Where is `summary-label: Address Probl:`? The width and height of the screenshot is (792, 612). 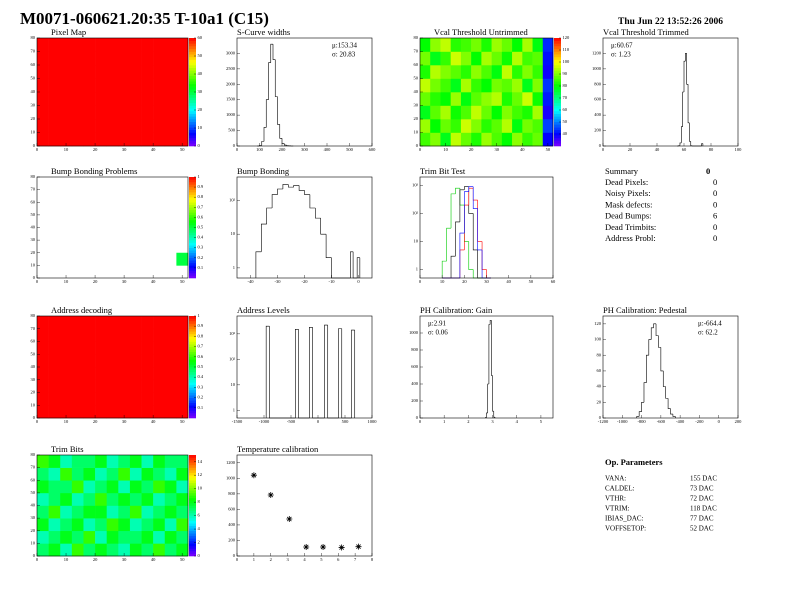
summary-label: Address Probl: is located at coordinates (630, 238).